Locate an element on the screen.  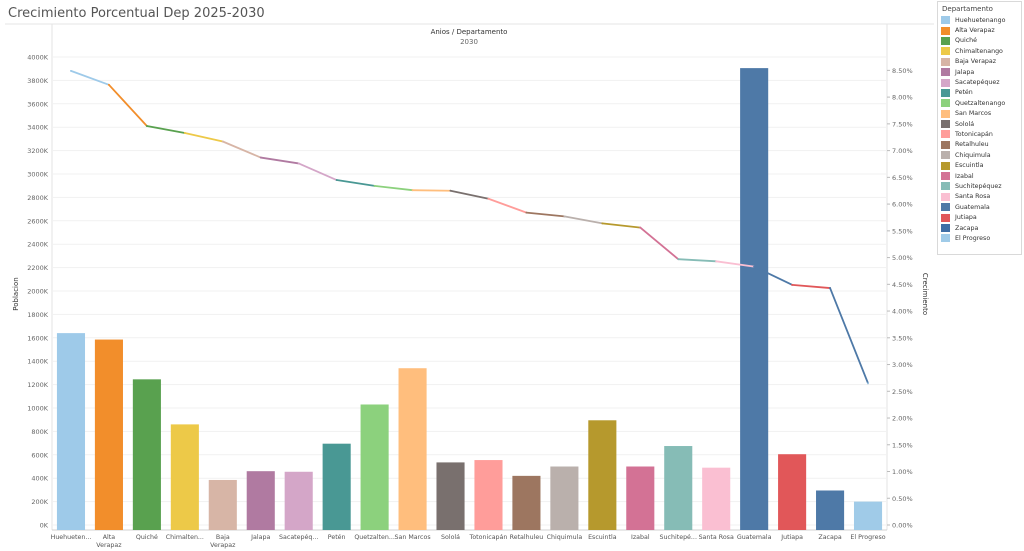
legend-item: Quetzaltenango is located at coordinates (979, 103).